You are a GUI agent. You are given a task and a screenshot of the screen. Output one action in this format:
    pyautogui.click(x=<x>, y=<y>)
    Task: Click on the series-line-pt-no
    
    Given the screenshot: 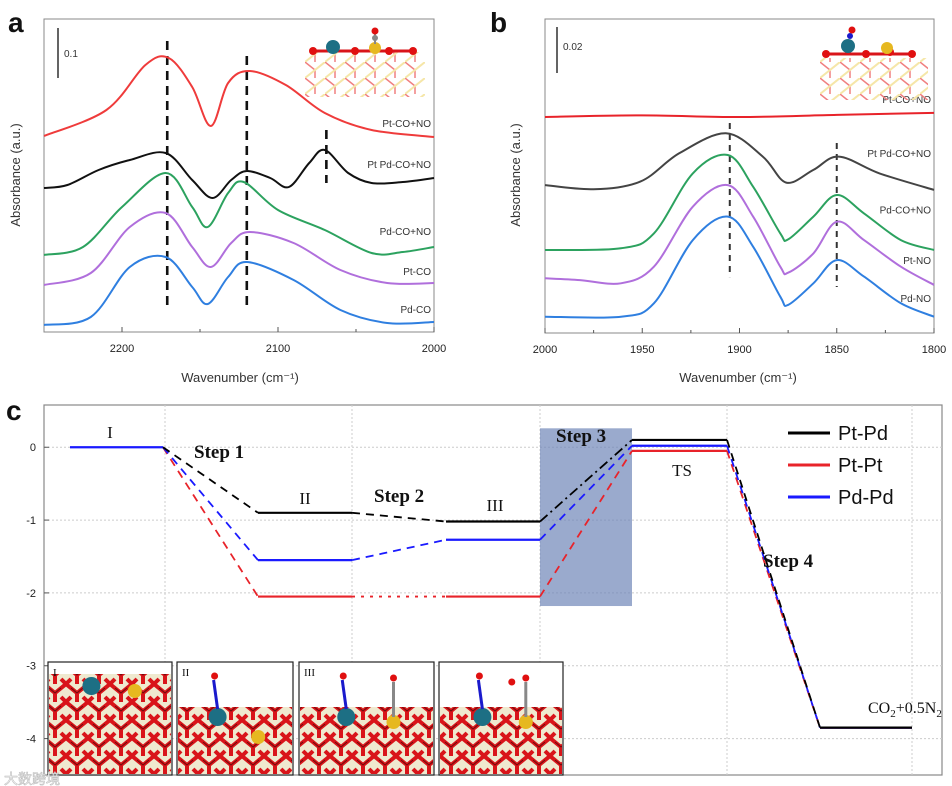 What is the action you would take?
    pyautogui.click(x=739, y=234)
    